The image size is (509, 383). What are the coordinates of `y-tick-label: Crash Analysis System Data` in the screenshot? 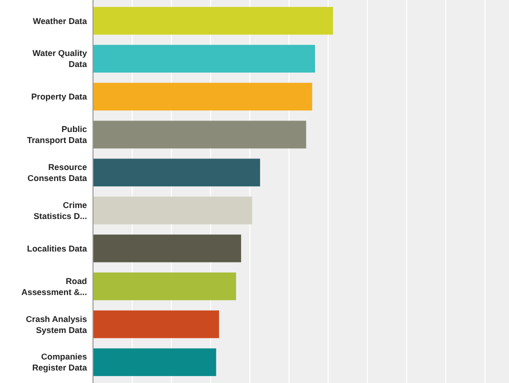 It's located at (57, 324).